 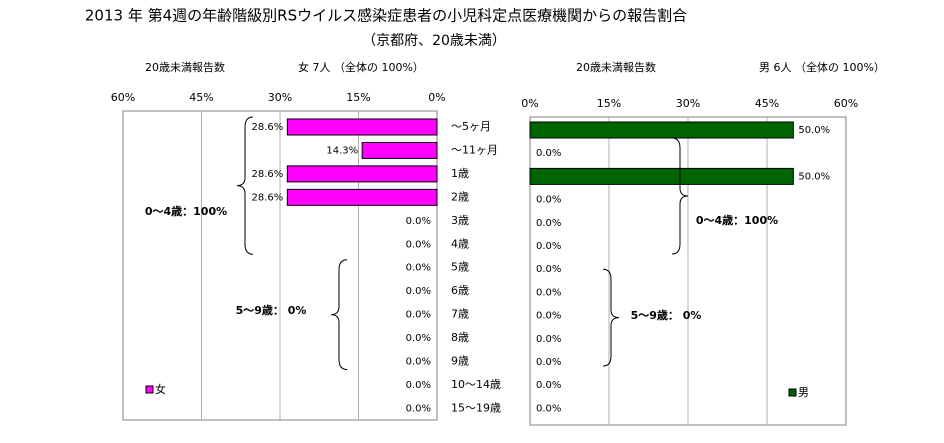 What do you see at coordinates (460, 220) in the screenshot?
I see `category-label: 3歳` at bounding box center [460, 220].